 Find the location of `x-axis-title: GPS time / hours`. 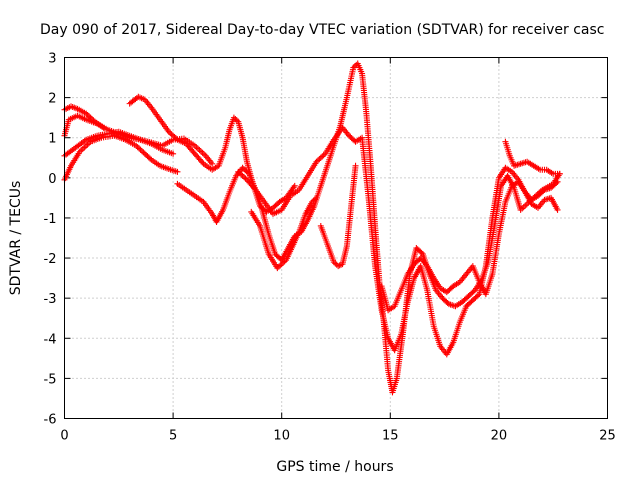

x-axis-title: GPS time / hours is located at coordinates (334, 467).